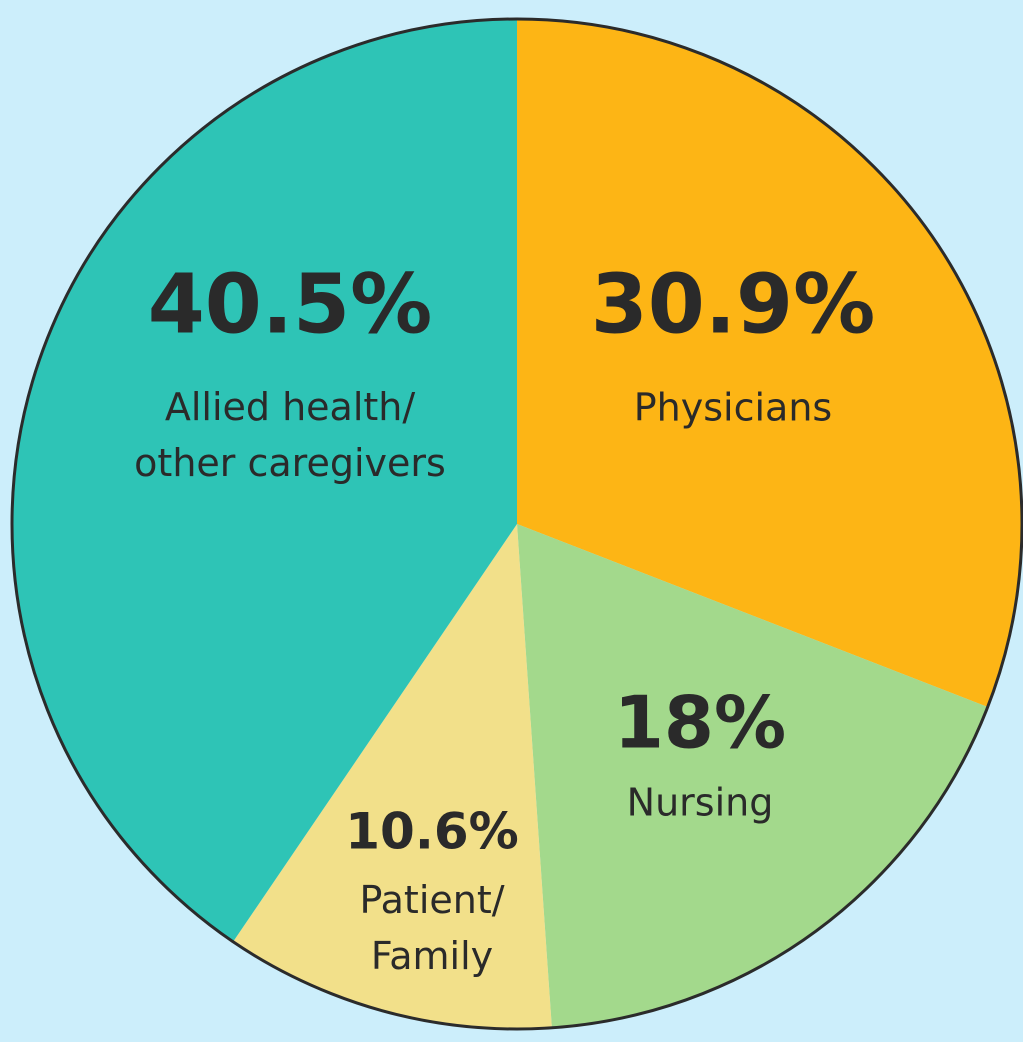  Describe the element at coordinates (431, 928) in the screenshot. I see `slice-label: Patient/Family` at that location.